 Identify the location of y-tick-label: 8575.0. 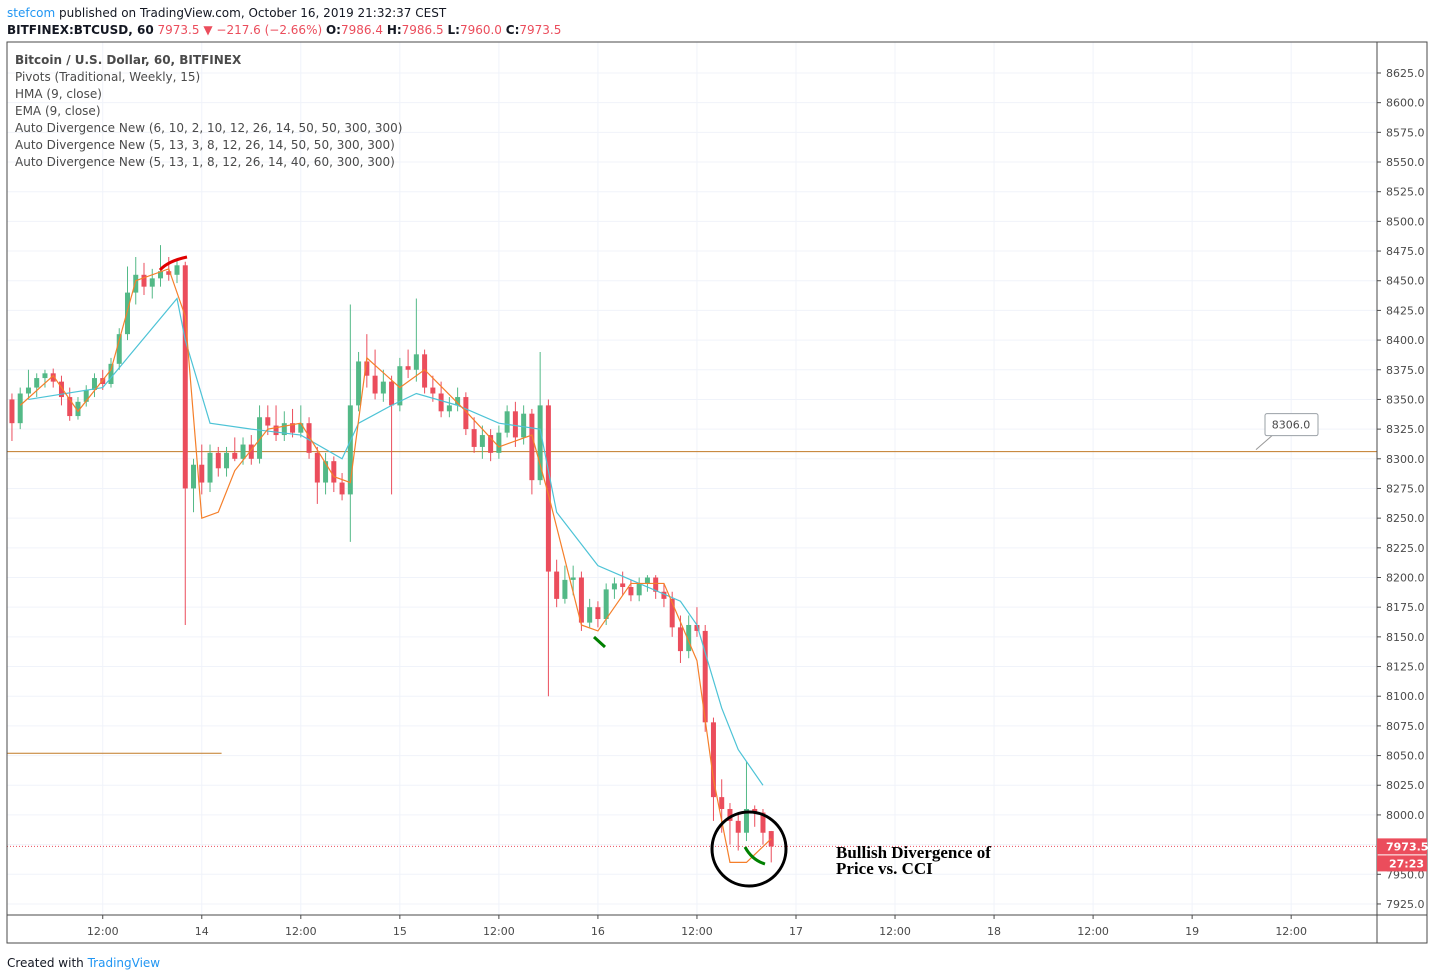
(1405, 132).